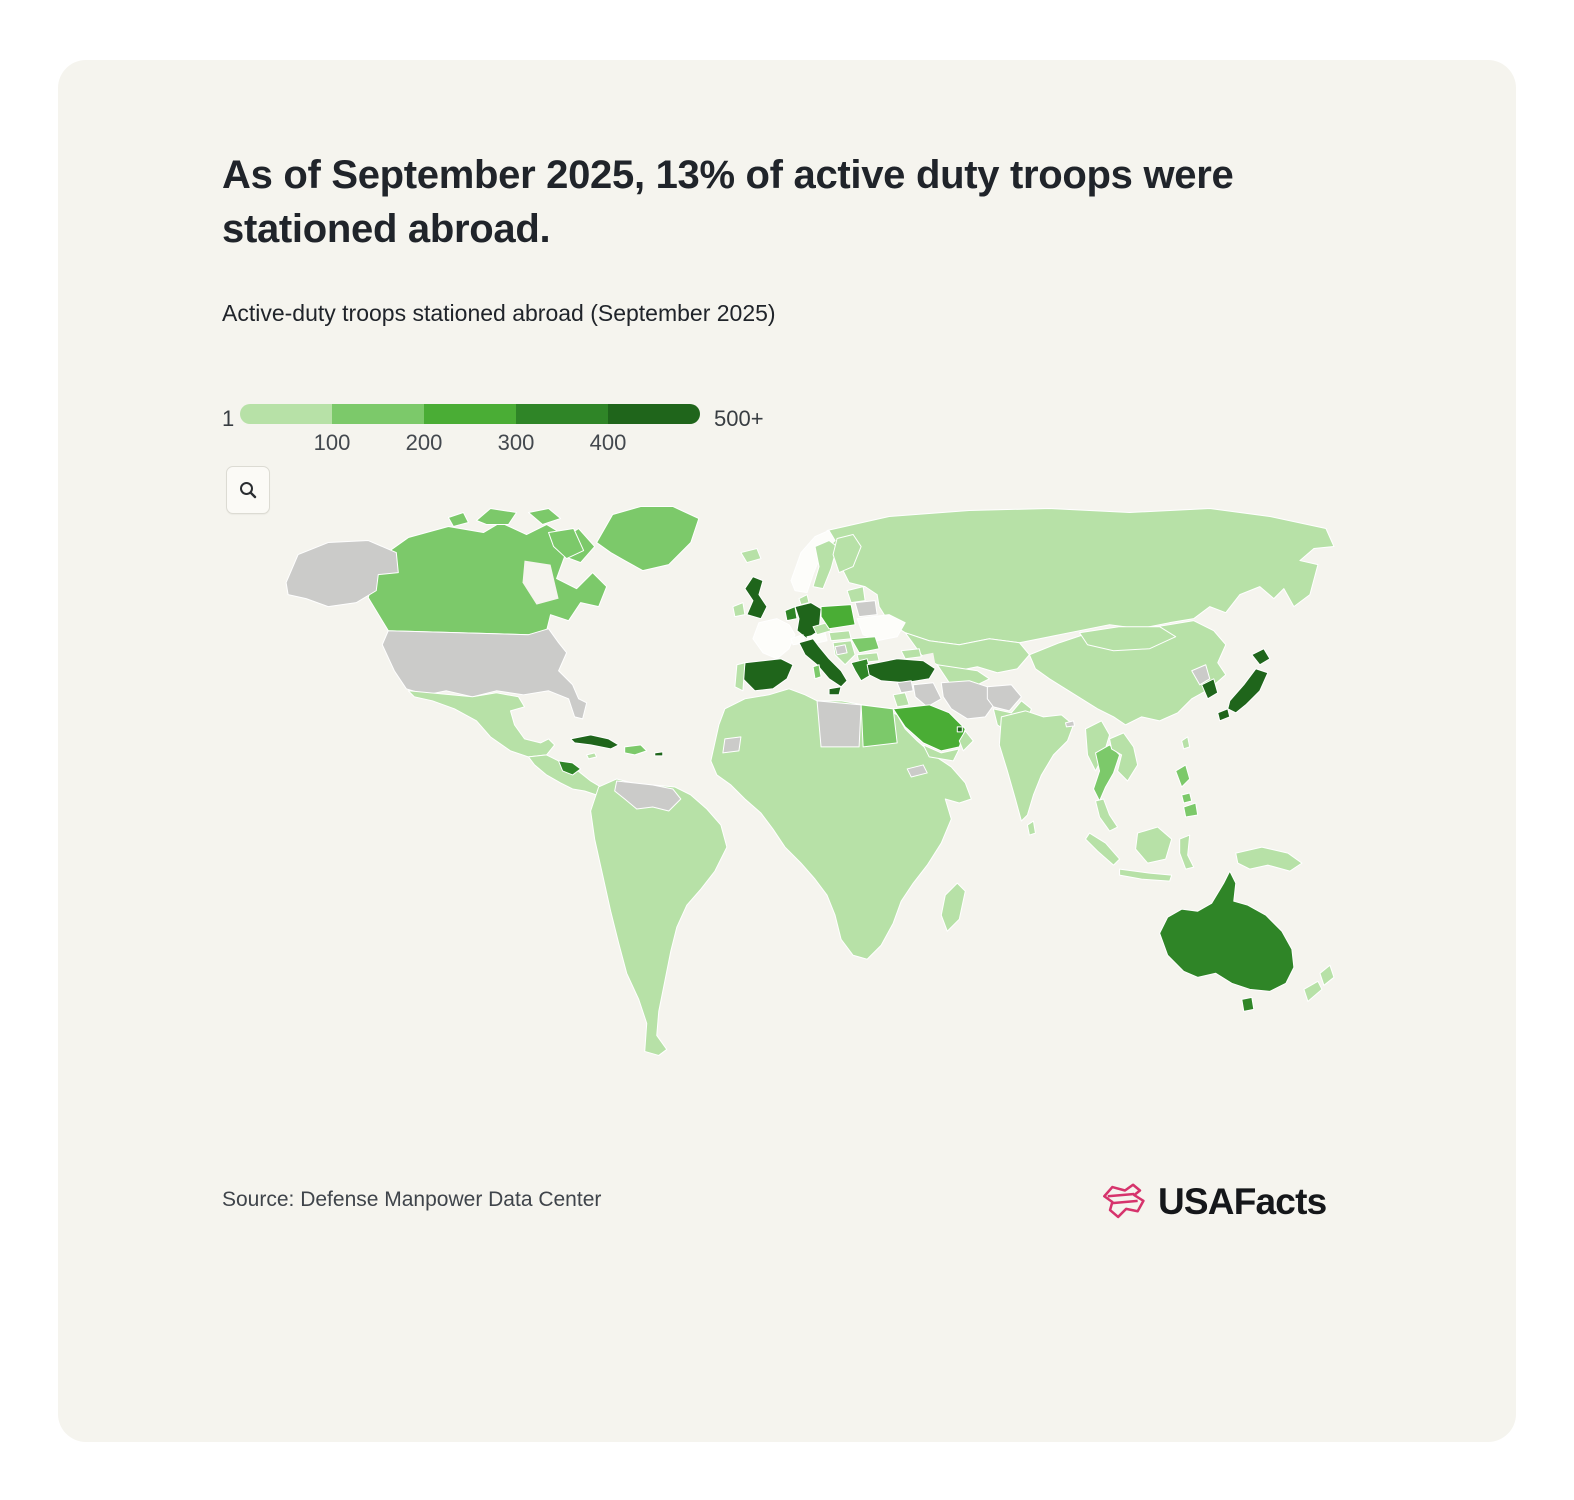  What do you see at coordinates (929, 728) in the screenshot?
I see `country-saudi-arabia` at bounding box center [929, 728].